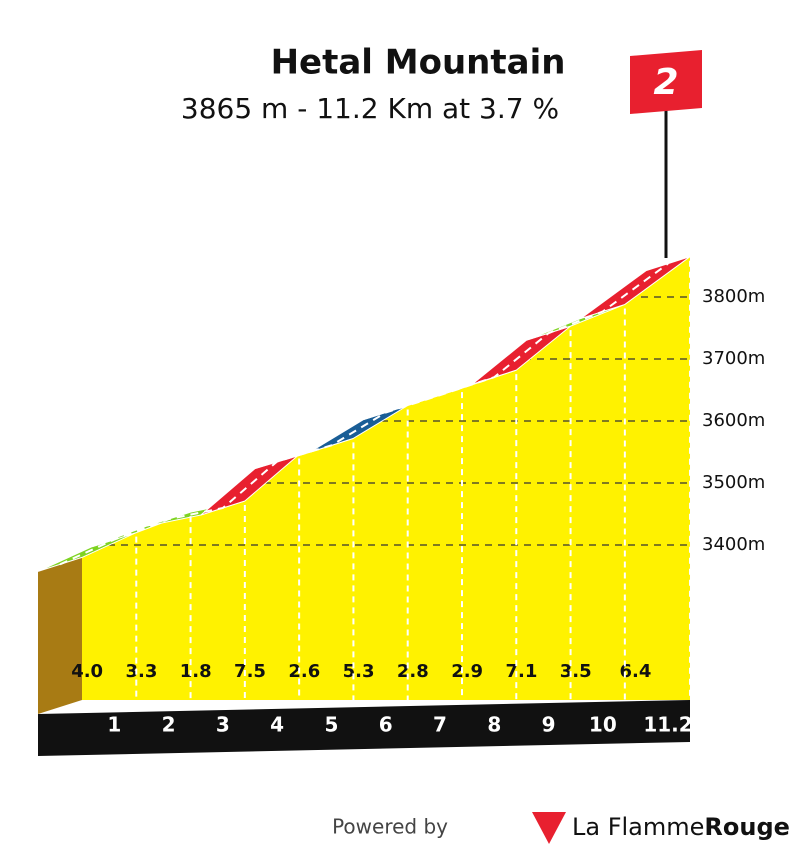 The image size is (800, 856). I want to click on x-tick-label: 2, so click(169, 725).